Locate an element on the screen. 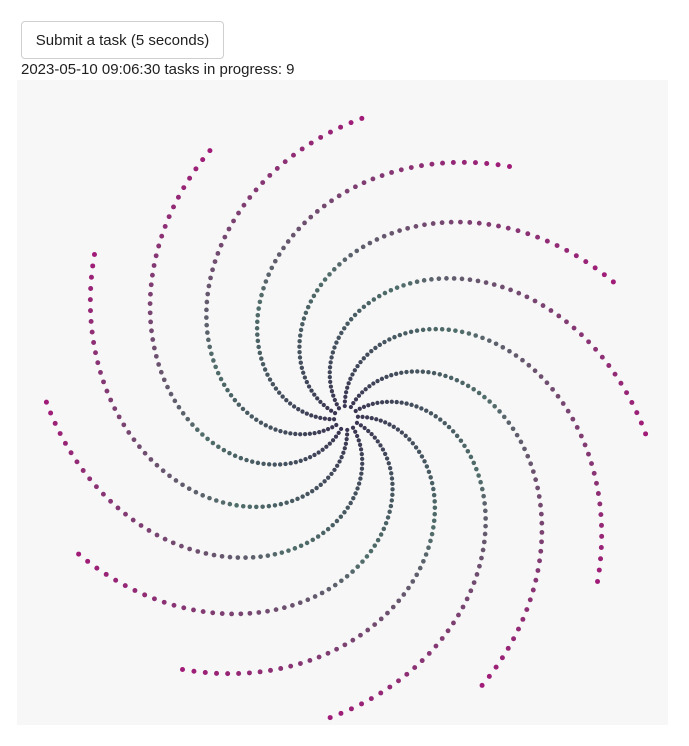 The image size is (689, 746). status-text: 2023-05-10 09:06:30 tasks in progress: 9 is located at coordinates (158, 69).